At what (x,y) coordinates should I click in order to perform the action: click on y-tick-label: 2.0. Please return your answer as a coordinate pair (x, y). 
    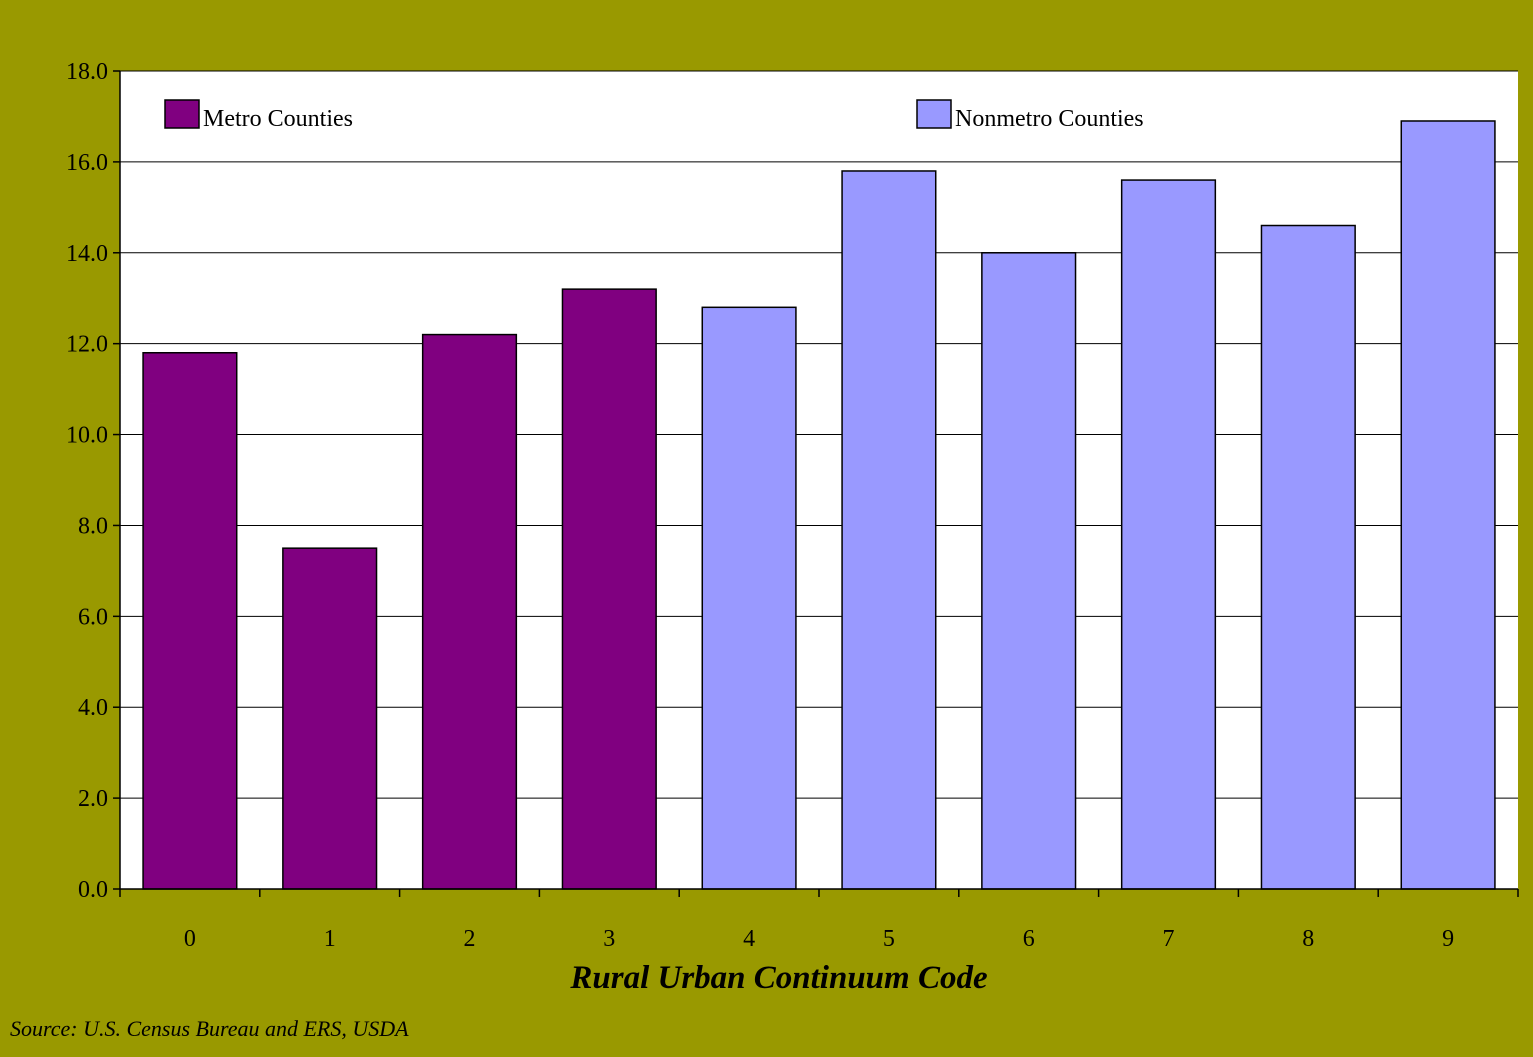
    Looking at the image, I should click on (93, 799).